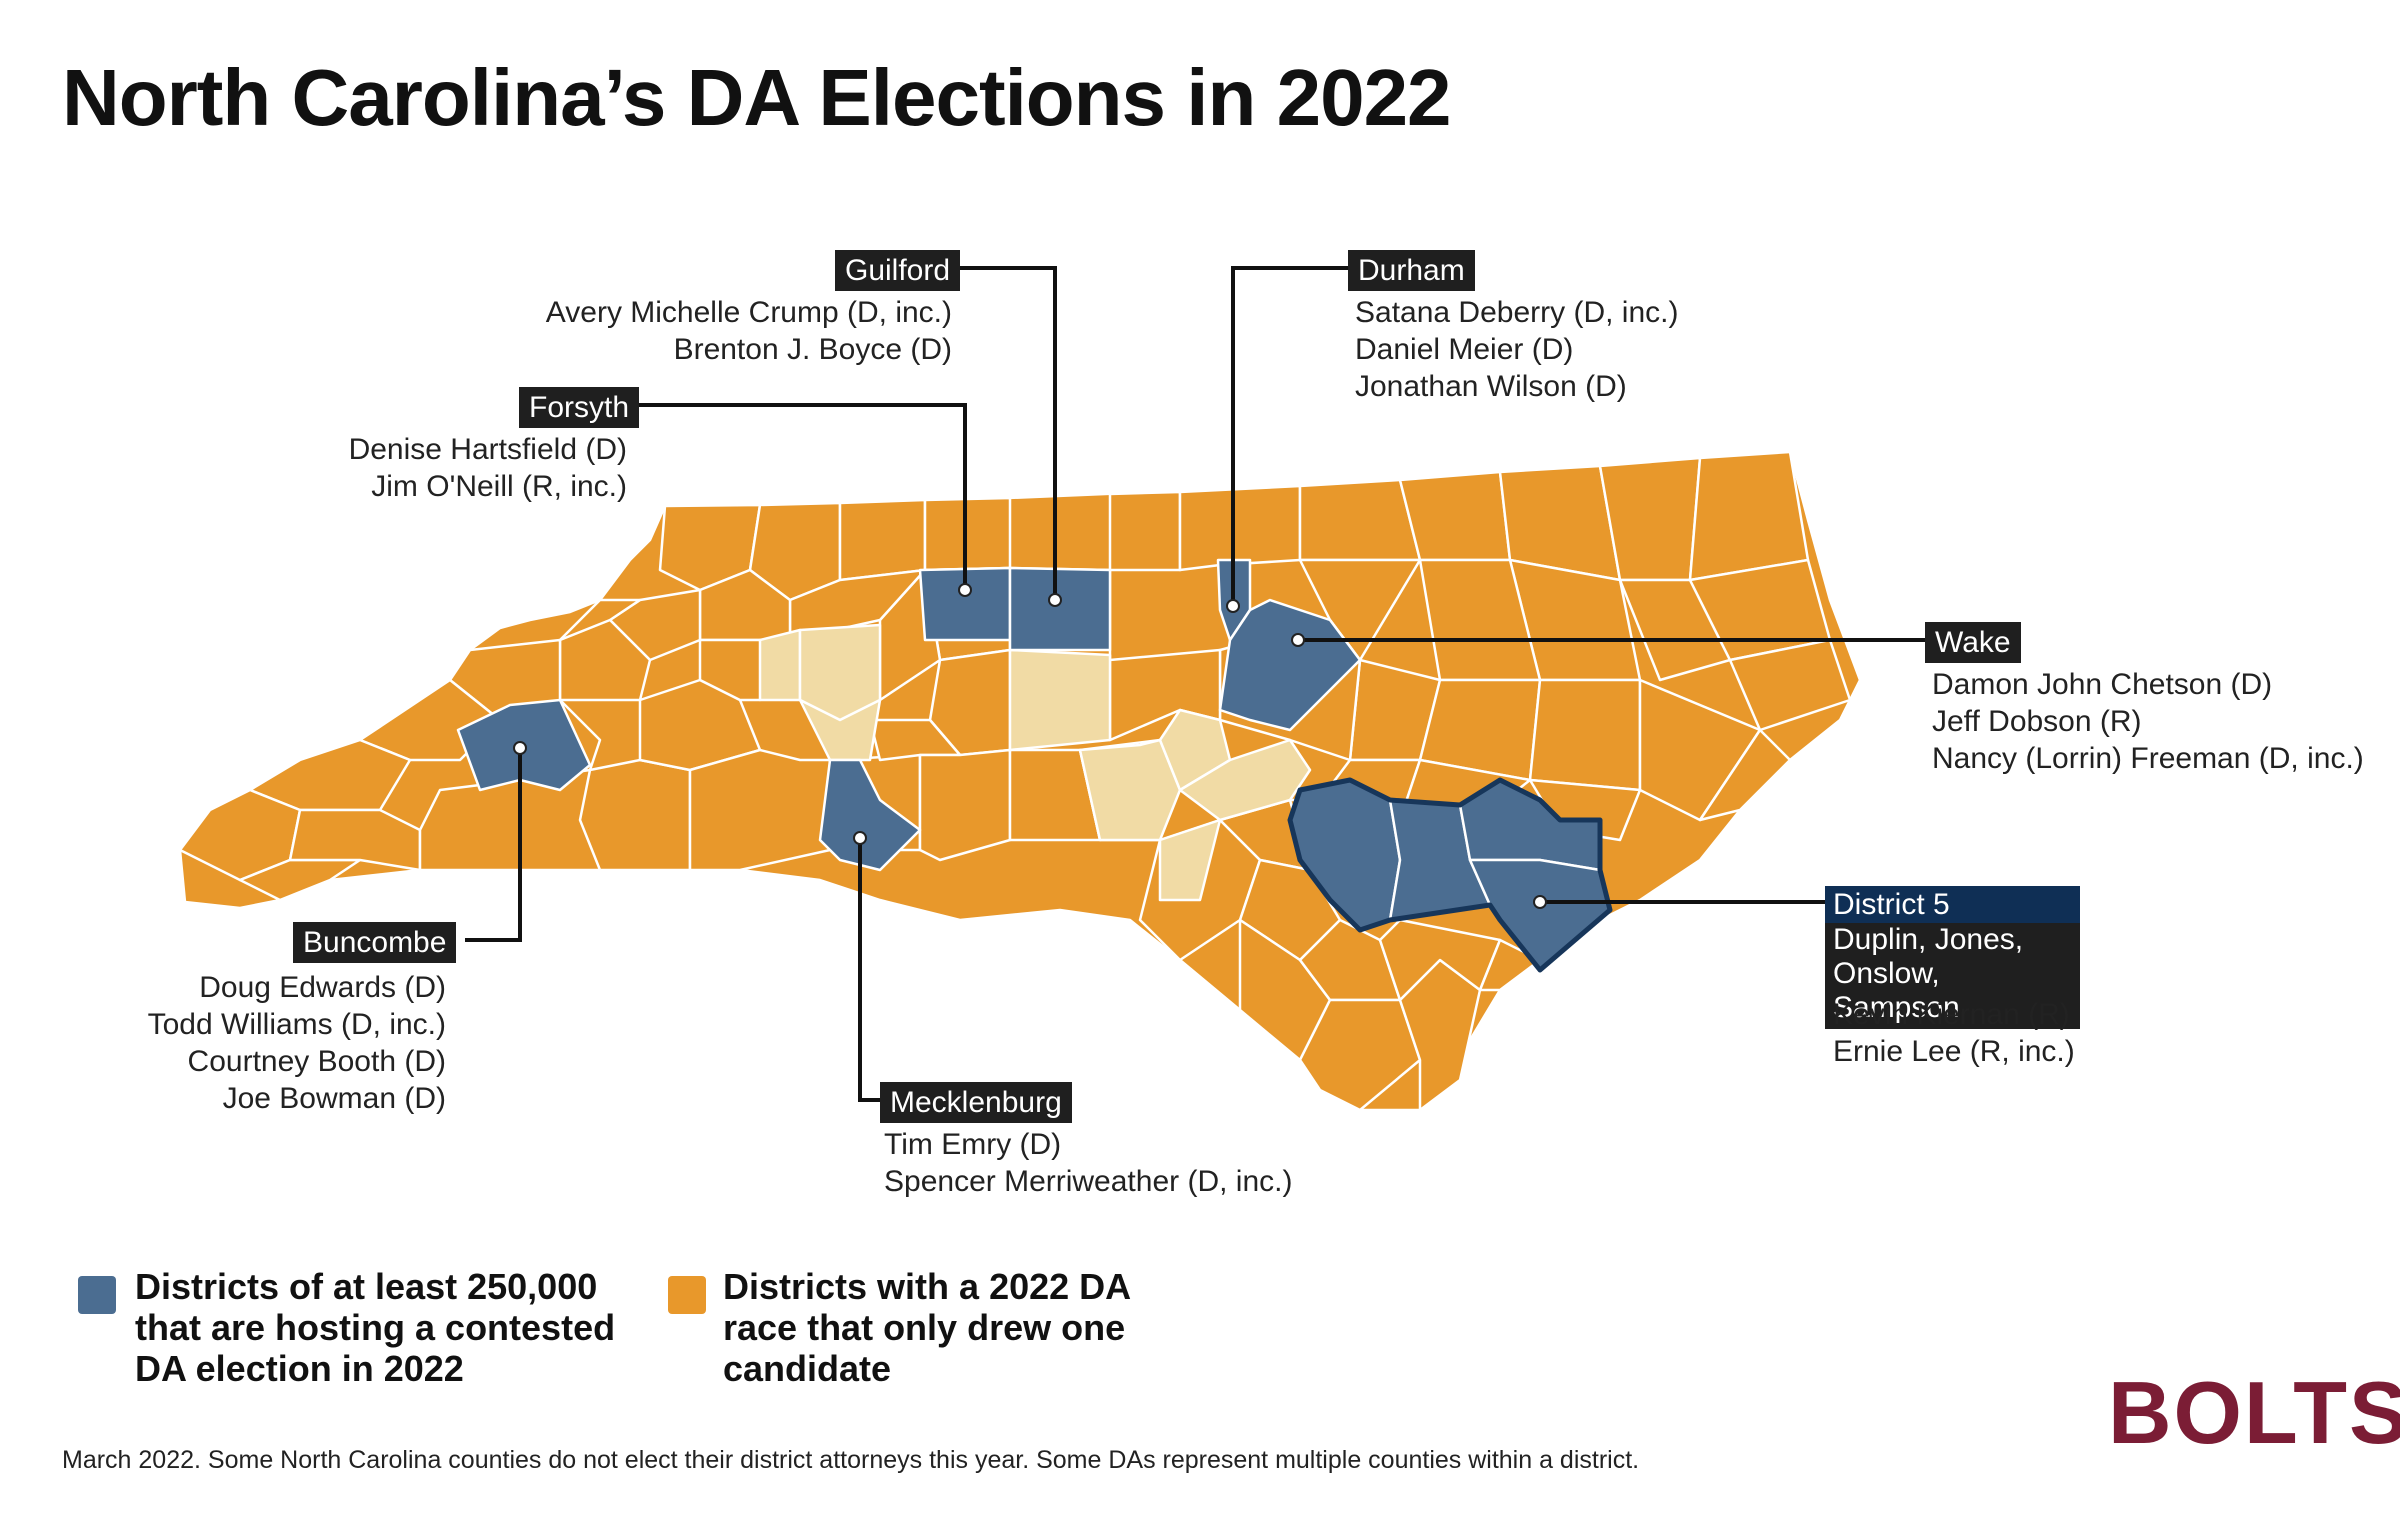  What do you see at coordinates (2254, 1412) in the screenshot?
I see `bolts-logo: BOLTS` at bounding box center [2254, 1412].